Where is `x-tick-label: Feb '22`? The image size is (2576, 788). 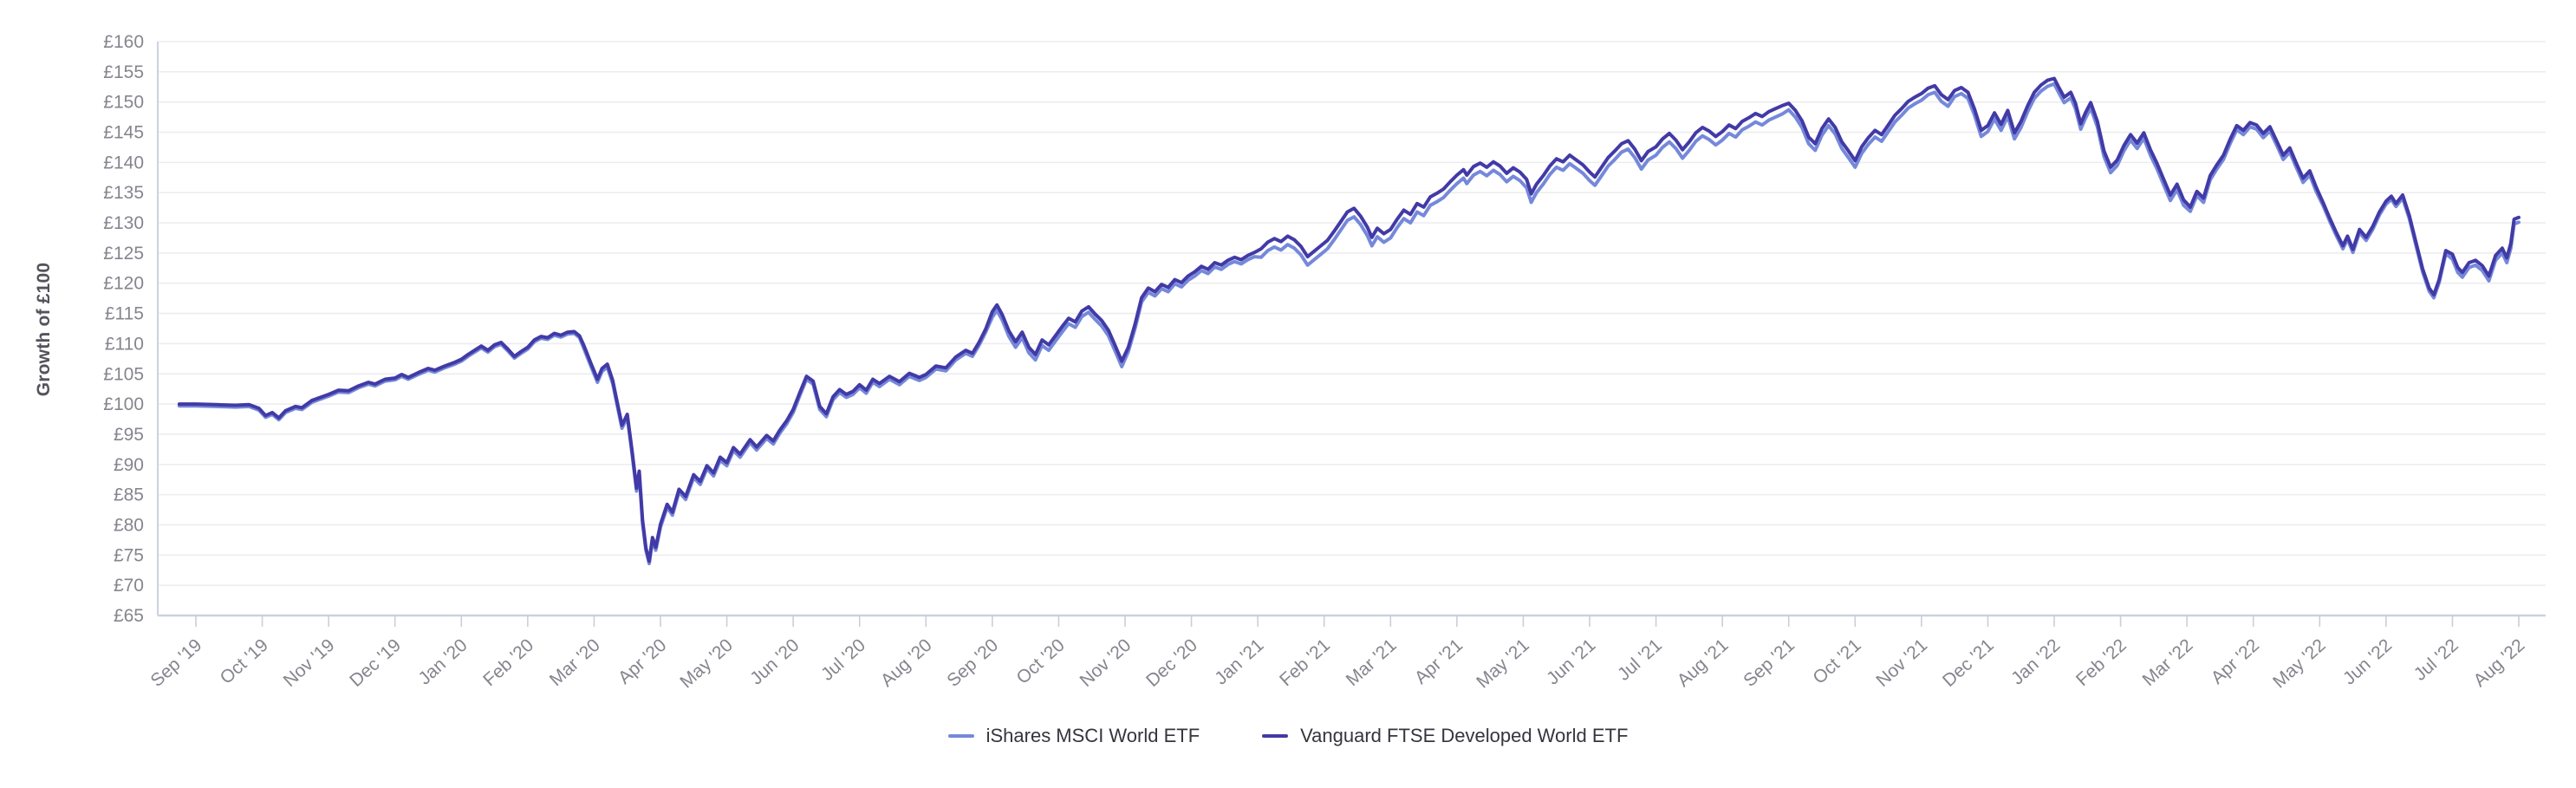 x-tick-label: Feb '22 is located at coordinates (2101, 663).